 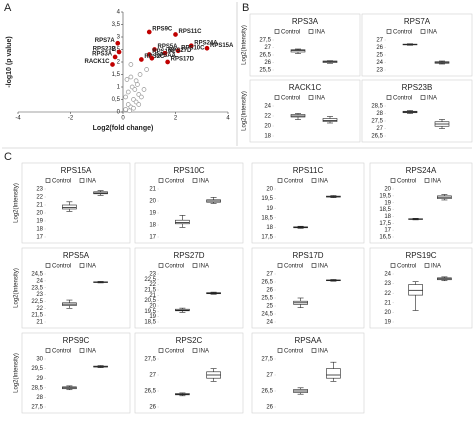 What do you see at coordinates (420, 255) in the screenshot?
I see `chart-title: RPS19C` at bounding box center [420, 255].